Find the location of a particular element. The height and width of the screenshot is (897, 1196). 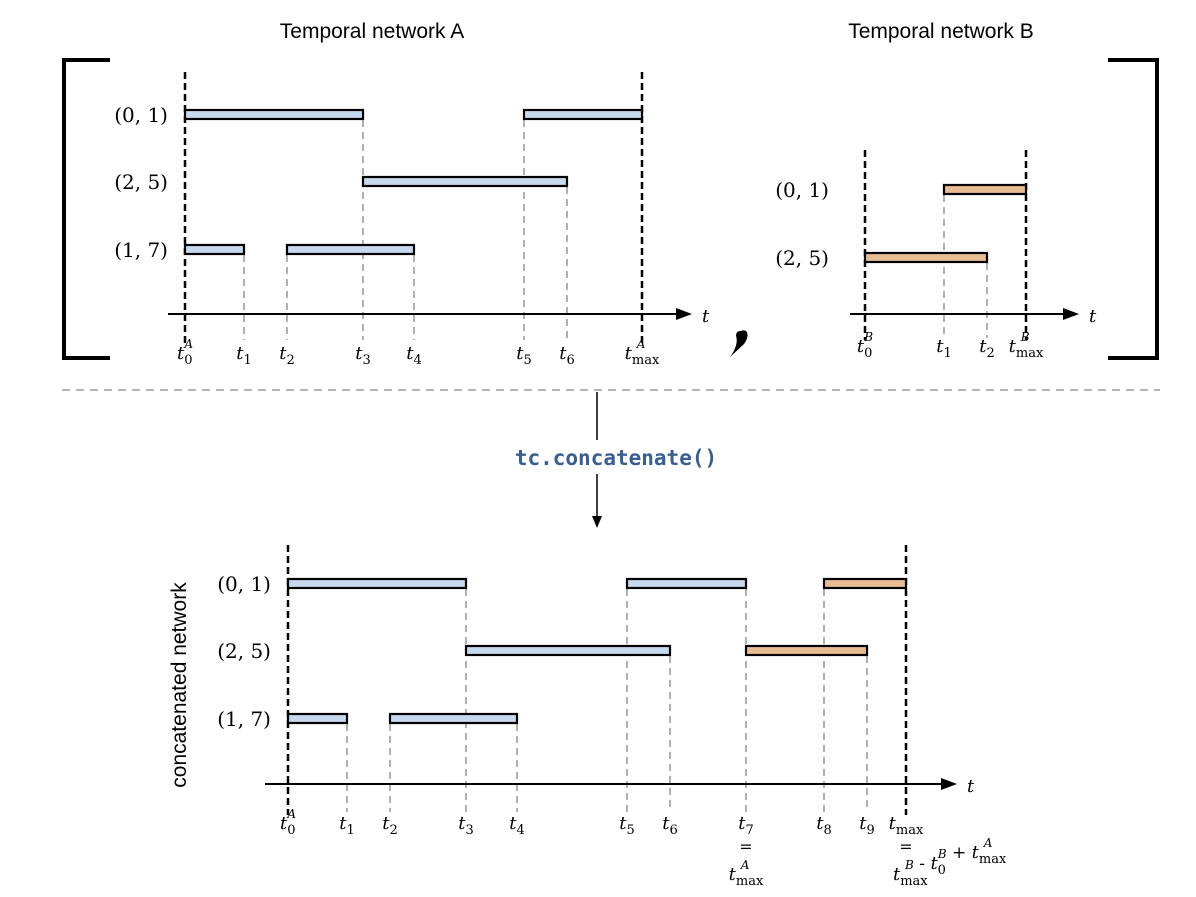

network-b-tick-0: t0 B is located at coordinates (865, 345).